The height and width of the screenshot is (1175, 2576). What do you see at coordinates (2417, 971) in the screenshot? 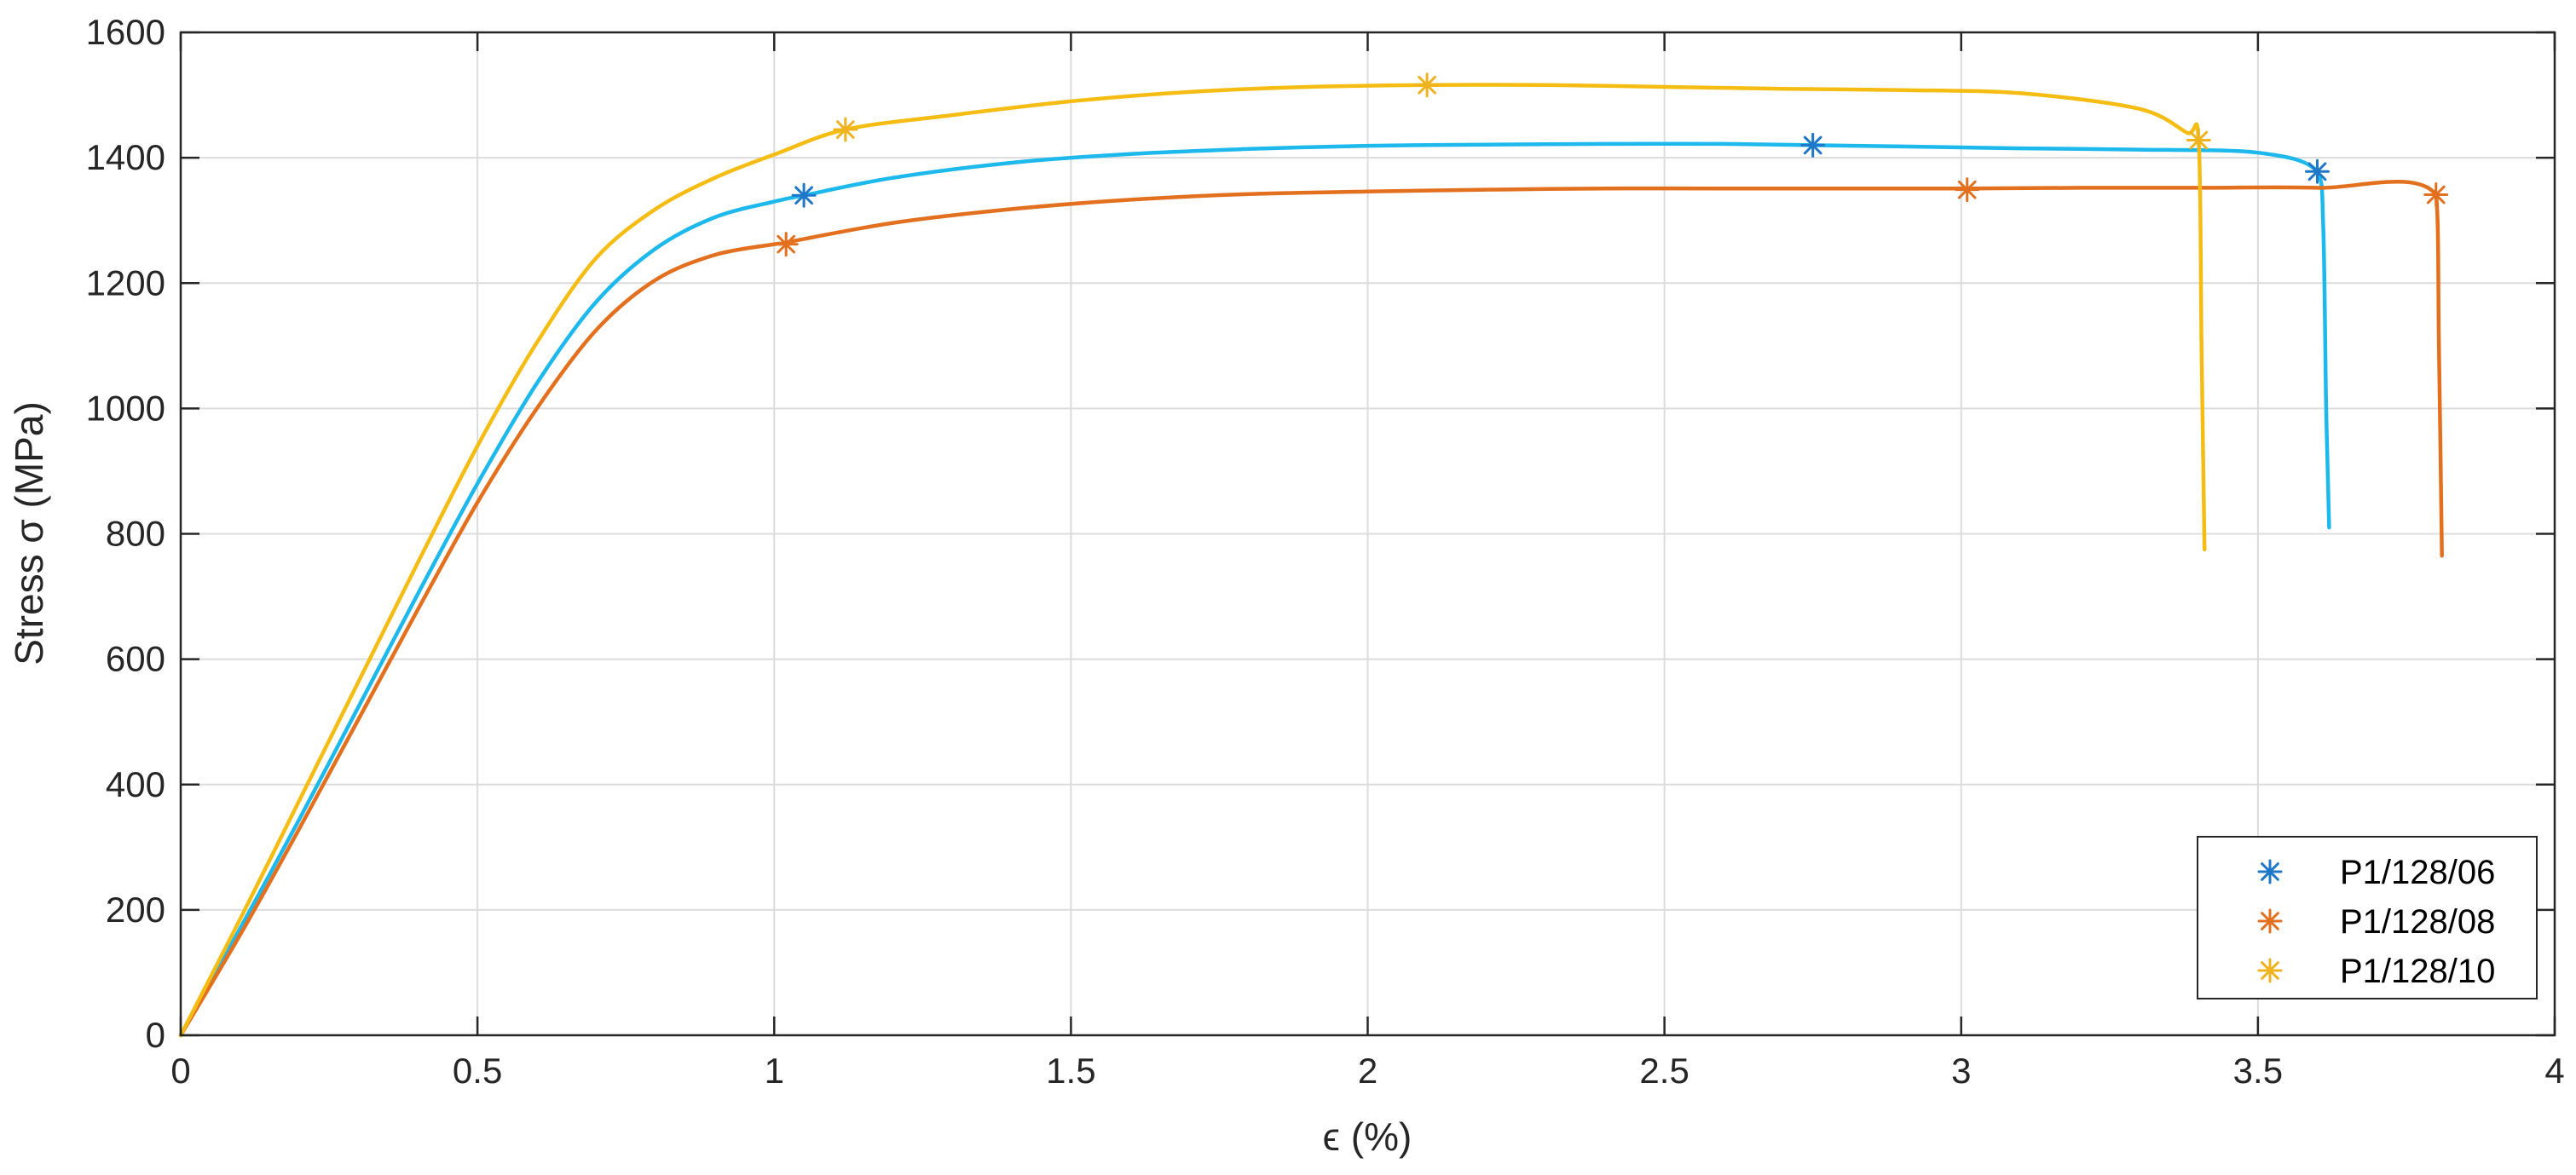
I see `legend-label-3: P1/128/10` at bounding box center [2417, 971].